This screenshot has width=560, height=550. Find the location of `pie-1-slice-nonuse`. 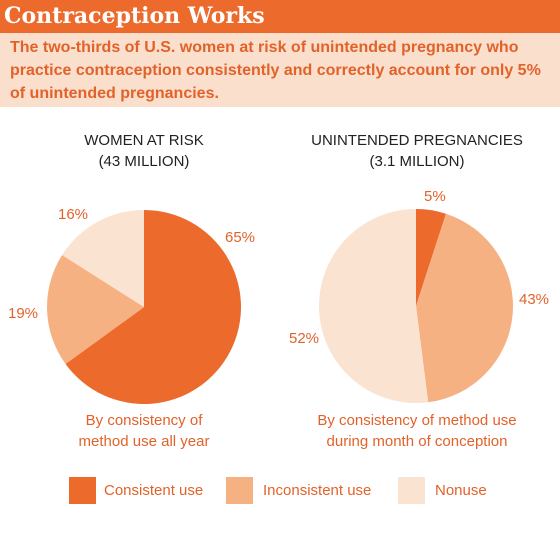

pie-1-slice-nonuse is located at coordinates (103, 258).